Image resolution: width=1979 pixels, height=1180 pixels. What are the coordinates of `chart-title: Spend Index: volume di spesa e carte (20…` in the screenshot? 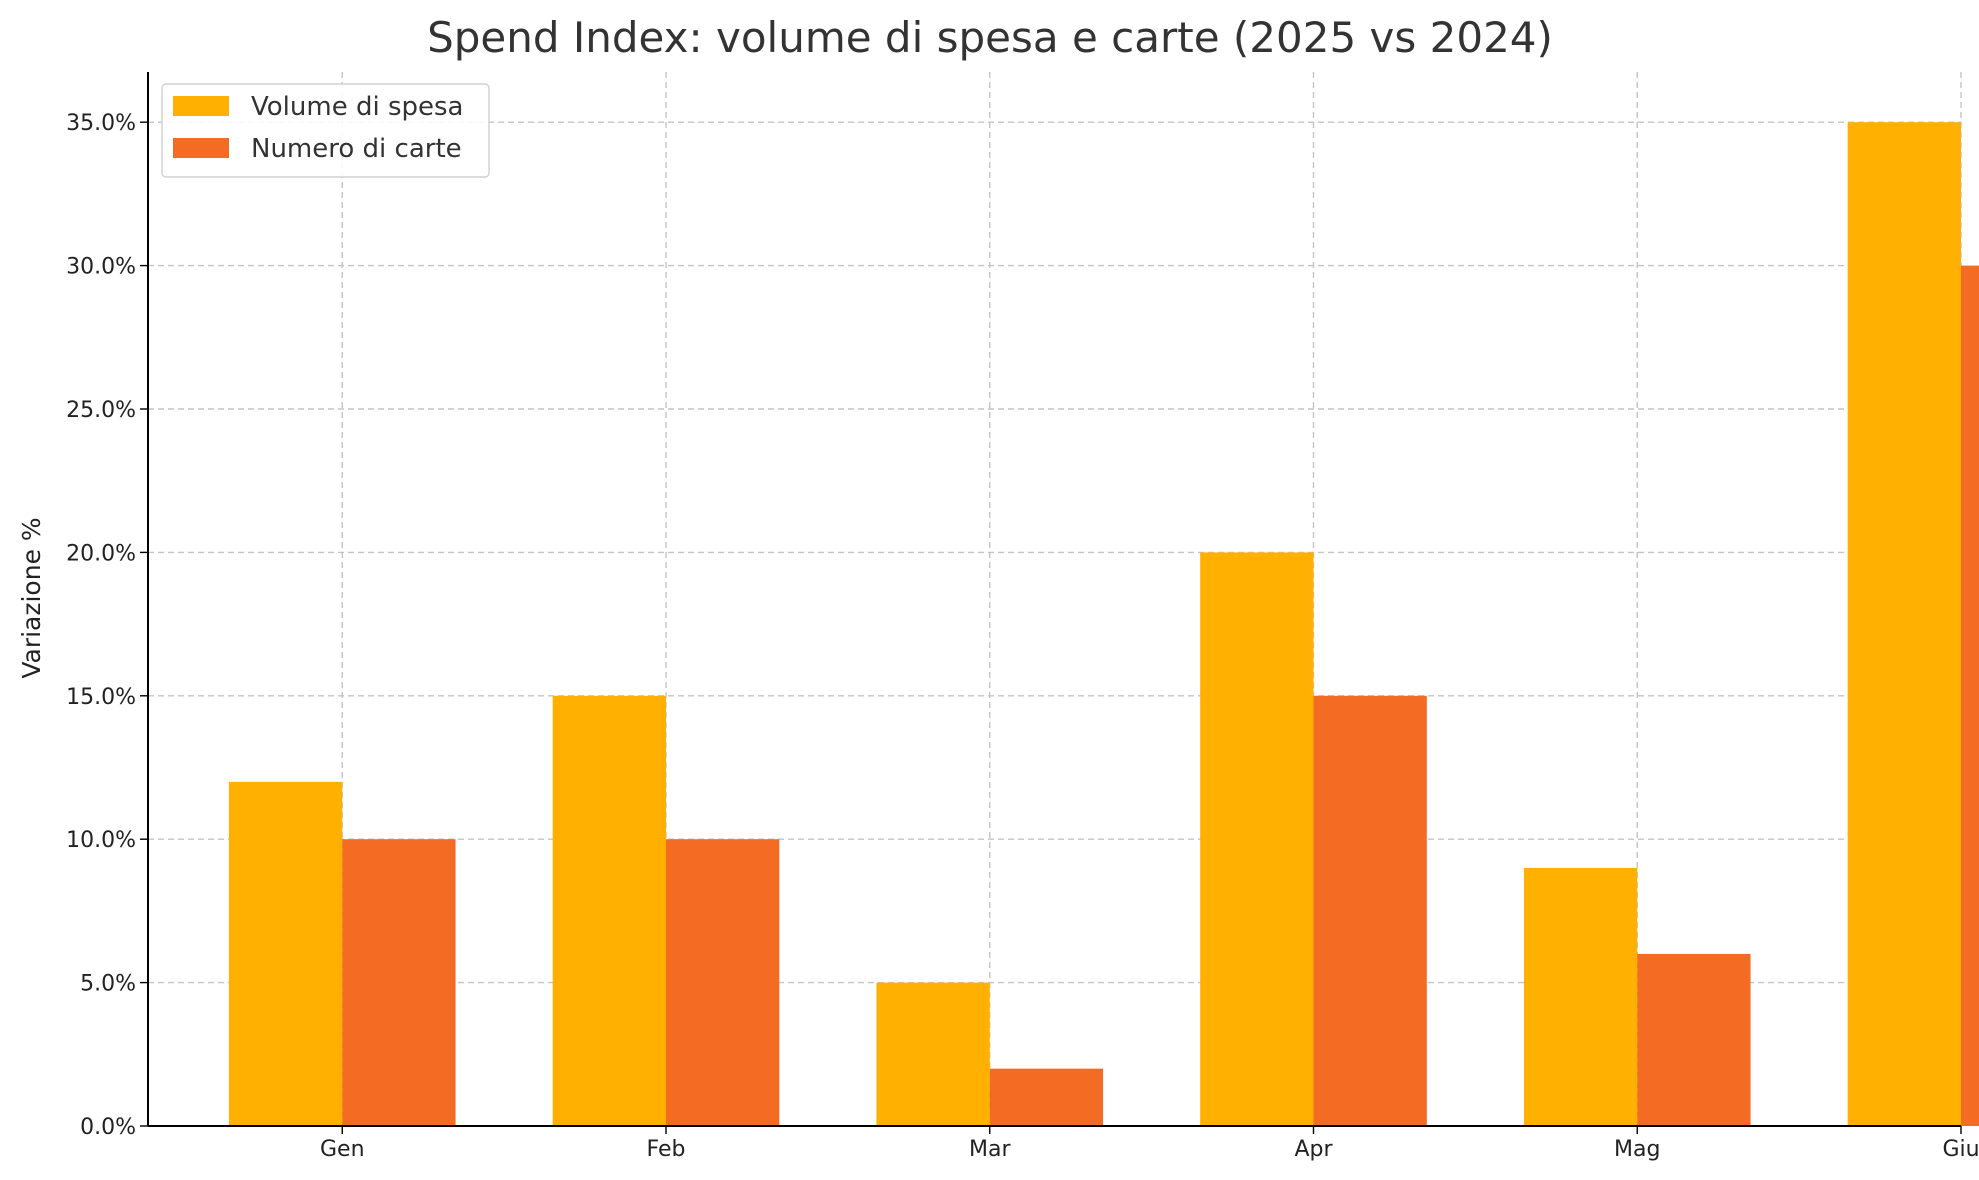 It's located at (990, 37).